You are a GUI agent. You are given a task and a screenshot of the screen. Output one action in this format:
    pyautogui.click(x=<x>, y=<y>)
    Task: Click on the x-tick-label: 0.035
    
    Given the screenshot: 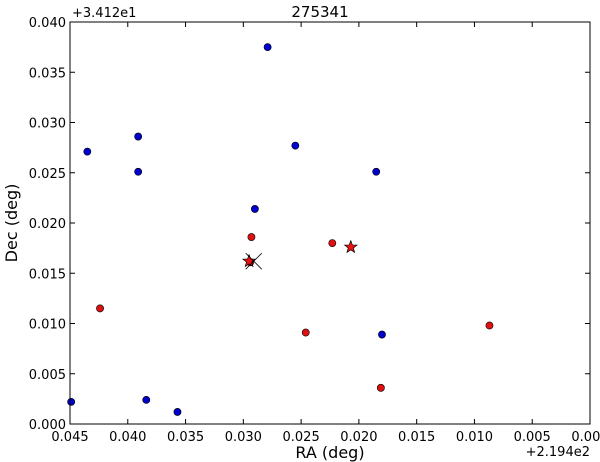 What is the action you would take?
    pyautogui.click(x=185, y=437)
    